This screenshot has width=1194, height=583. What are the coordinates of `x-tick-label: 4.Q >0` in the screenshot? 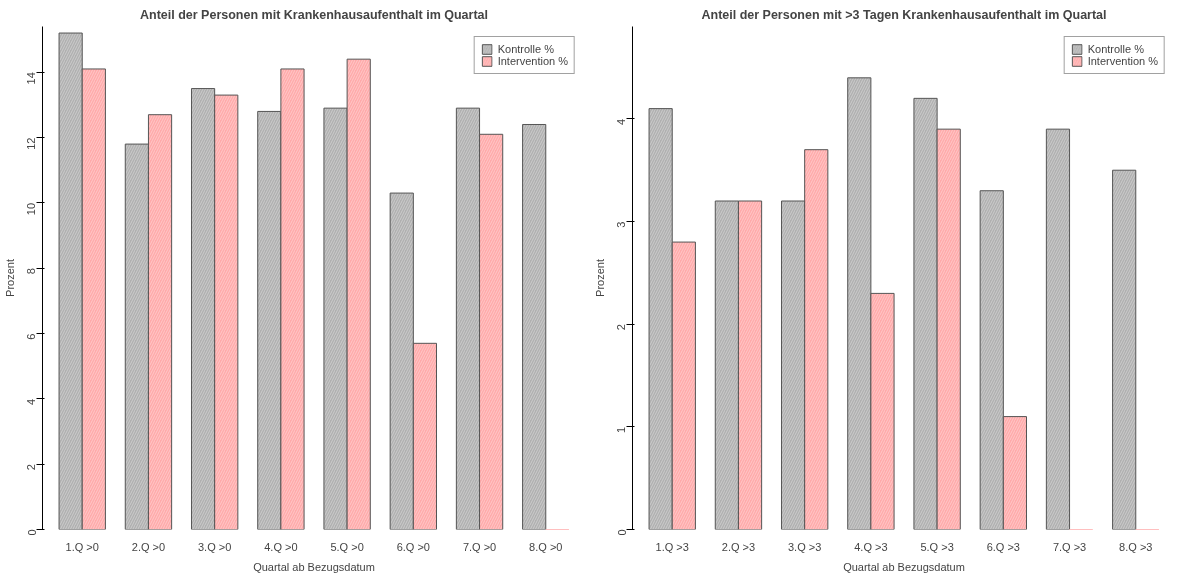 It's located at (281, 546).